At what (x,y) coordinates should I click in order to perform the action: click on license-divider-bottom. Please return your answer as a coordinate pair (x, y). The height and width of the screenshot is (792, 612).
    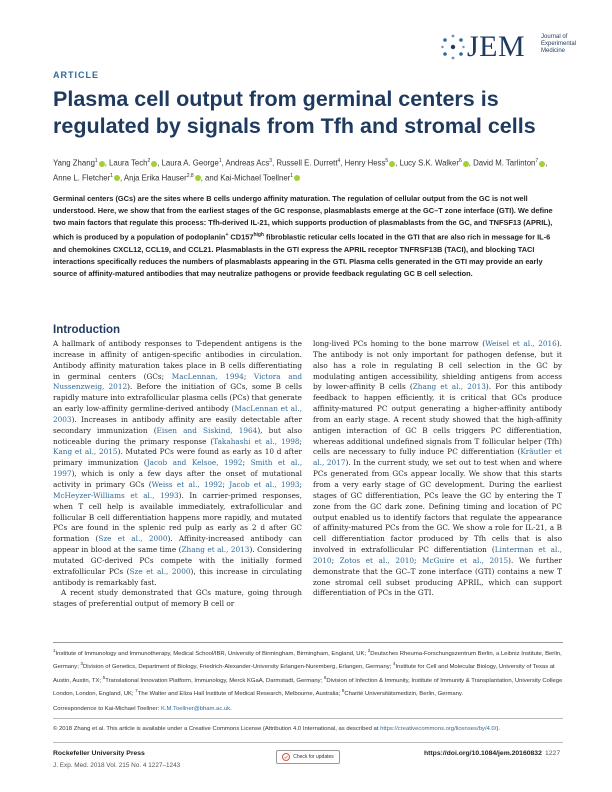
    Looking at the image, I should click on (308, 742).